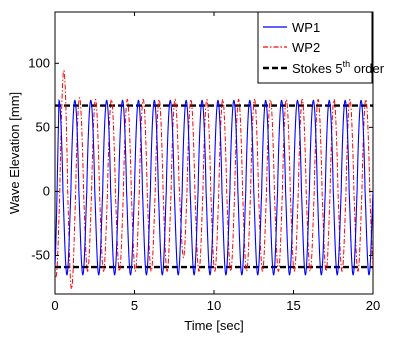 The height and width of the screenshot is (341, 398). Describe the element at coordinates (347, 64) in the screenshot. I see `legend-label-stokes-sup: th` at that location.